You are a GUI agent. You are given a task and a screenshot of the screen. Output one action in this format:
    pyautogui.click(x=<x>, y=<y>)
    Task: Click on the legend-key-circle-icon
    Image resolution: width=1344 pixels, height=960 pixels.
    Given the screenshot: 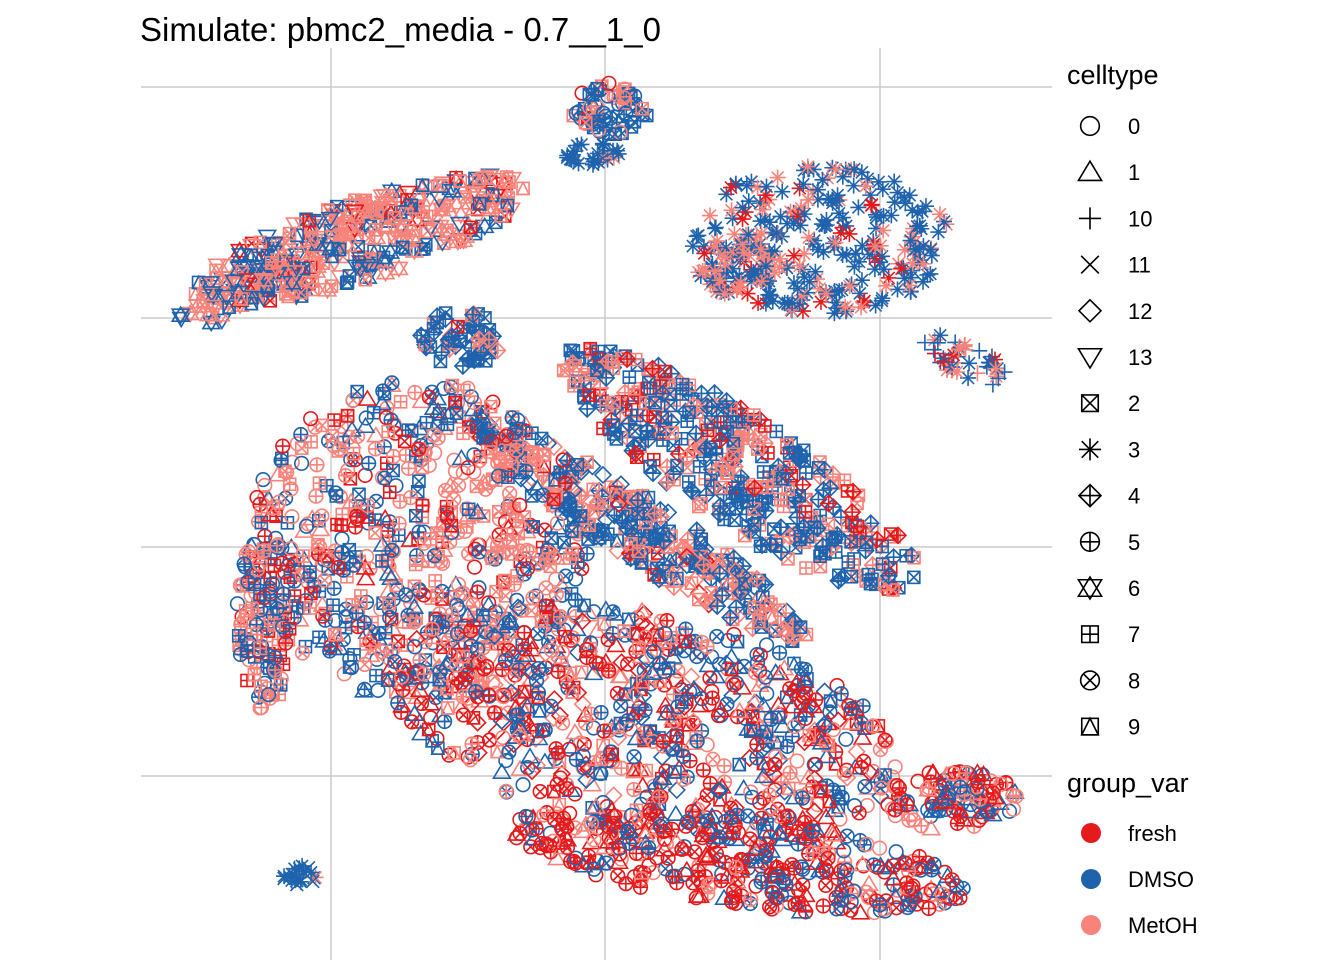 What is the action you would take?
    pyautogui.click(x=1090, y=126)
    